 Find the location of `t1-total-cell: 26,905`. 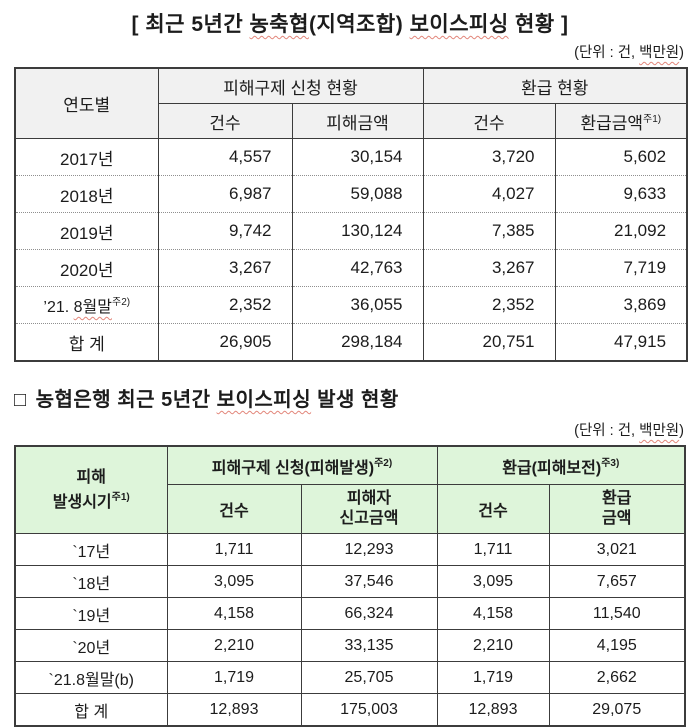

t1-total-cell: 26,905 is located at coordinates (225, 342).